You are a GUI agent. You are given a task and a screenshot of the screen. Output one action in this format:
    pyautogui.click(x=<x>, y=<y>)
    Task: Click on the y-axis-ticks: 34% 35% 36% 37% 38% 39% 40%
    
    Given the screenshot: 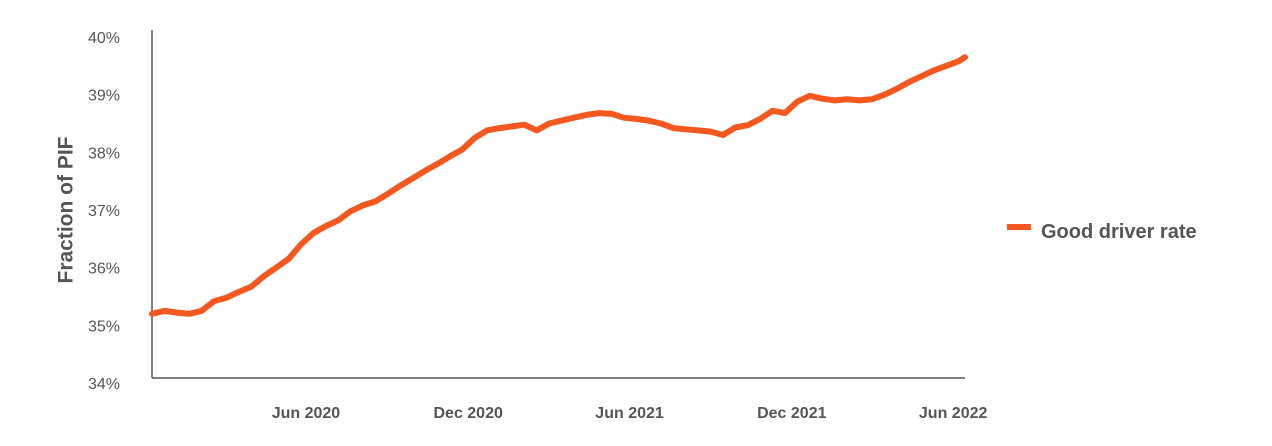 What is the action you would take?
    pyautogui.click(x=104, y=211)
    